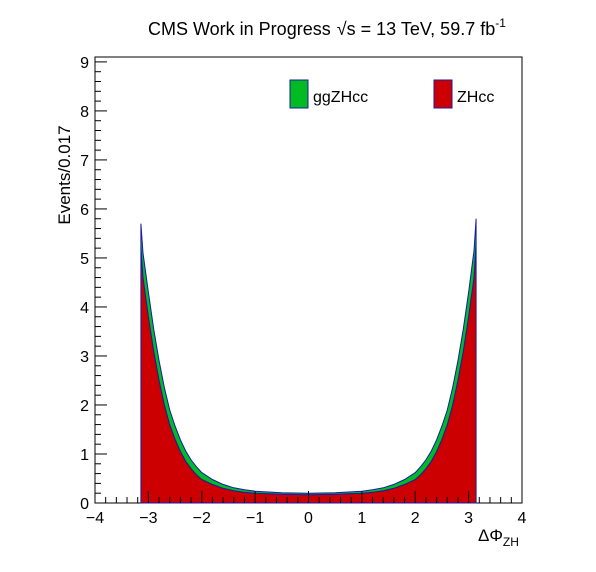 The width and height of the screenshot is (596, 572). What do you see at coordinates (475, 97) in the screenshot?
I see `legend-label-zhcc: ZHcc` at bounding box center [475, 97].